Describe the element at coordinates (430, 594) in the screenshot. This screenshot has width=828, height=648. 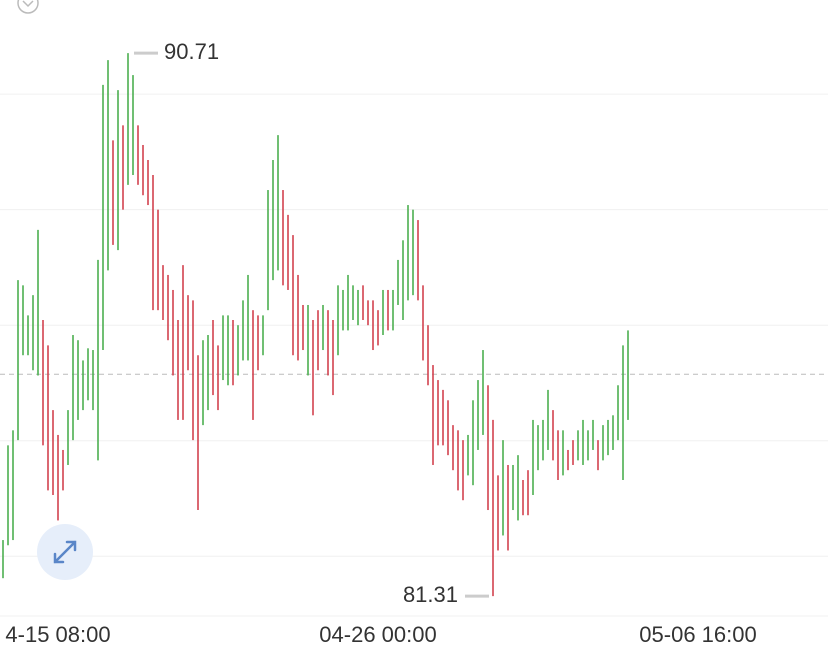
I see `annotation-label: 81.31` at that location.